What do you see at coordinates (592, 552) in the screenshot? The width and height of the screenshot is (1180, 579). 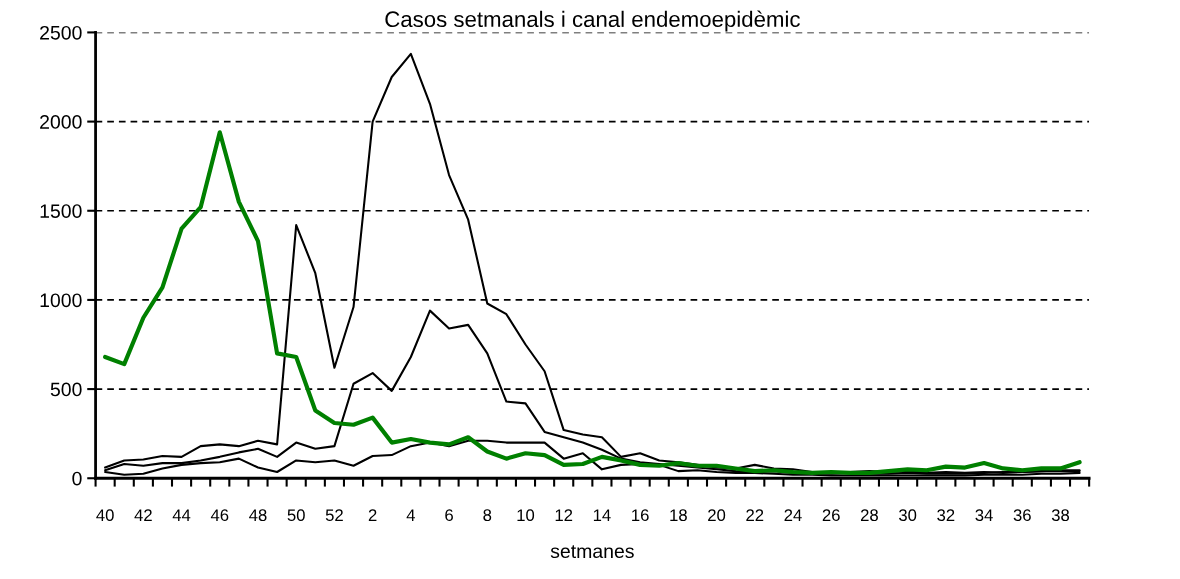 I see `x-axis-title: setmanes` at bounding box center [592, 552].